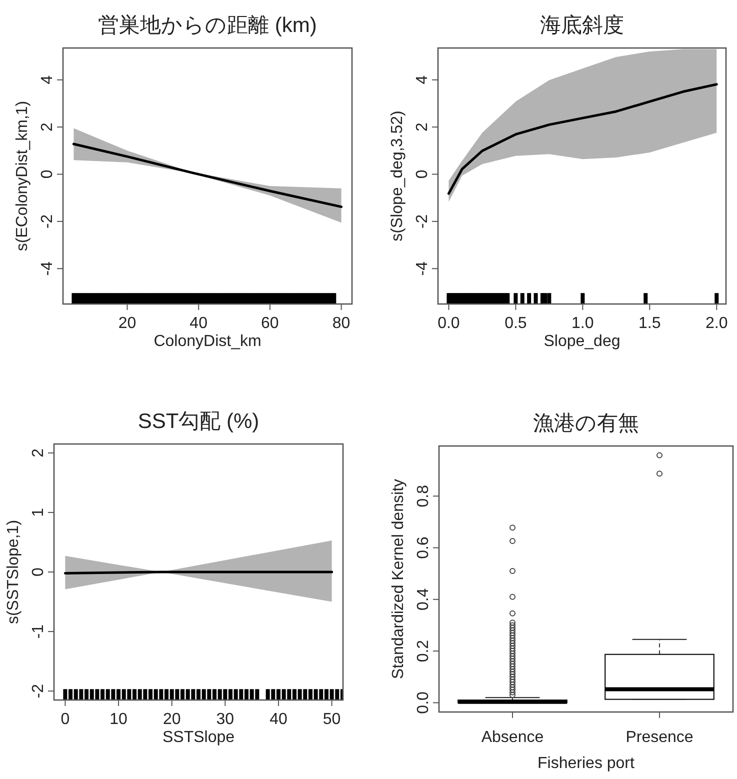 The width and height of the screenshot is (737, 779). What do you see at coordinates (270, 323) in the screenshot?
I see `x-tick-label: 60` at bounding box center [270, 323].